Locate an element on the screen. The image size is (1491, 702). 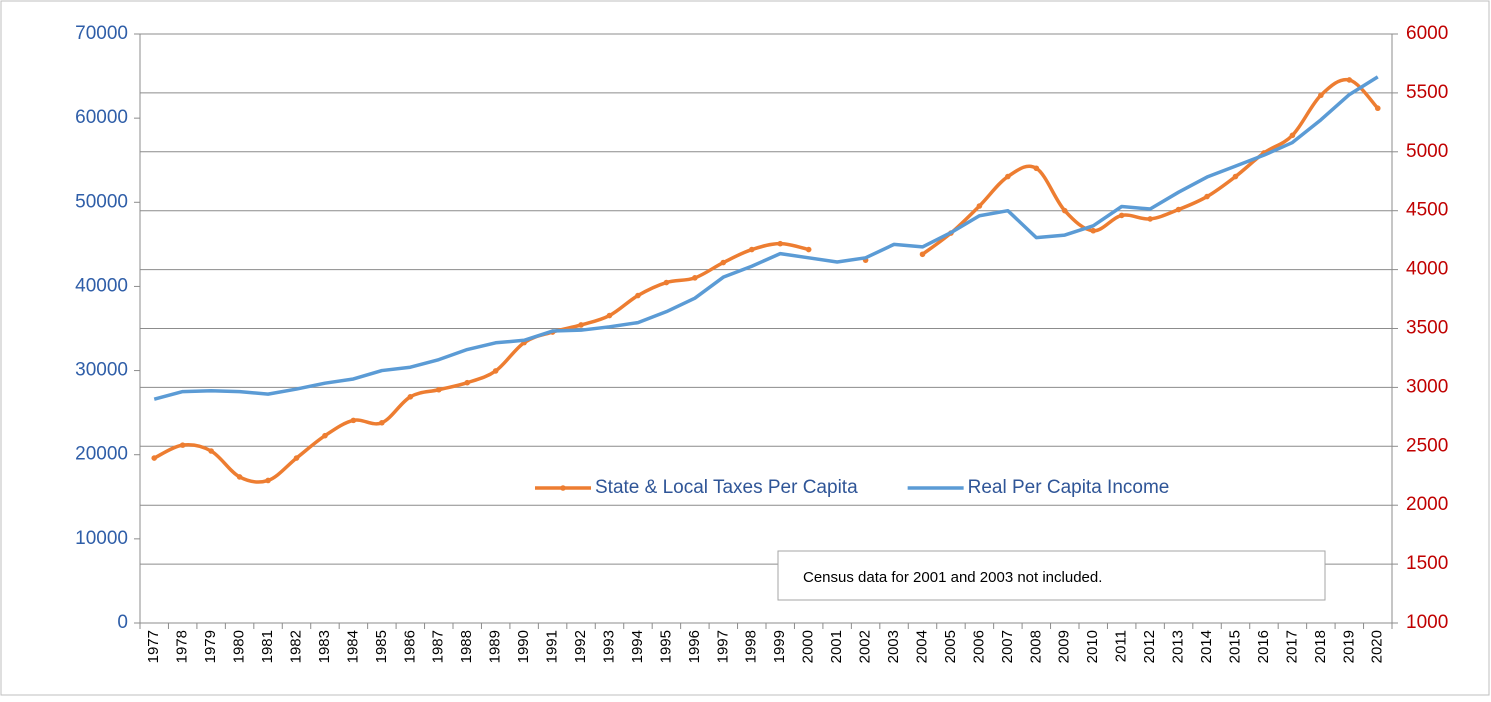
y2-tick-label: 1000 is located at coordinates (1427, 622).